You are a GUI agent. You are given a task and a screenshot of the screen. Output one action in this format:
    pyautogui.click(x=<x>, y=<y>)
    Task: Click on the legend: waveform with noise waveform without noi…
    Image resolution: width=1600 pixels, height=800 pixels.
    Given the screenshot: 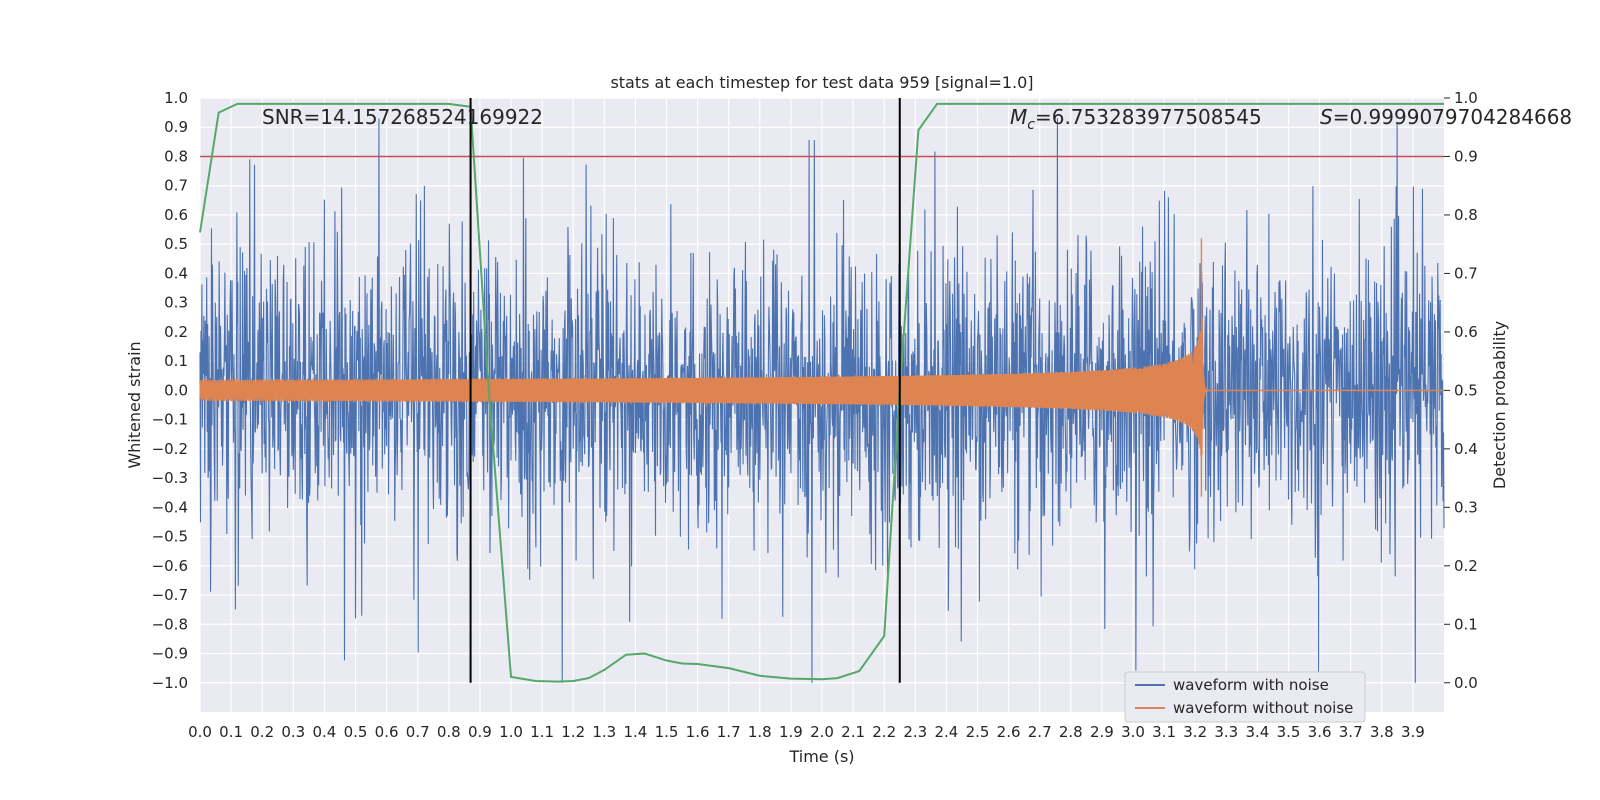 What is the action you would take?
    pyautogui.click(x=1245, y=697)
    